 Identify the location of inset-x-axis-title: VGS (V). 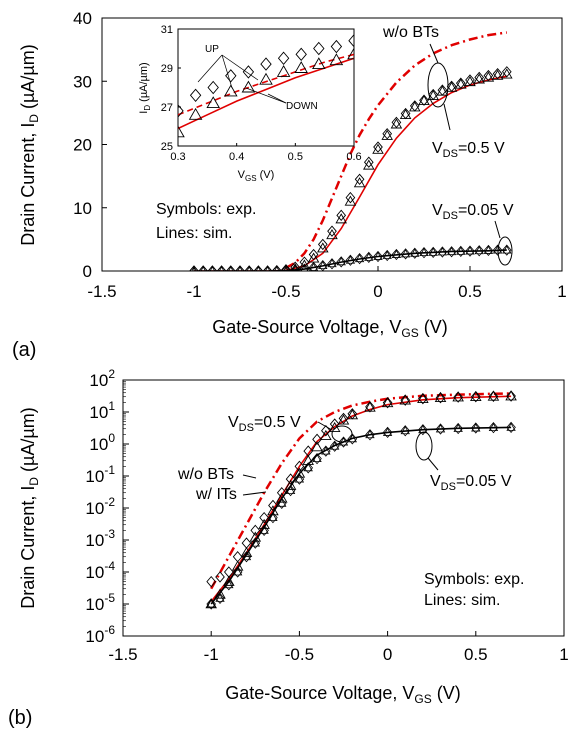
(256, 176).